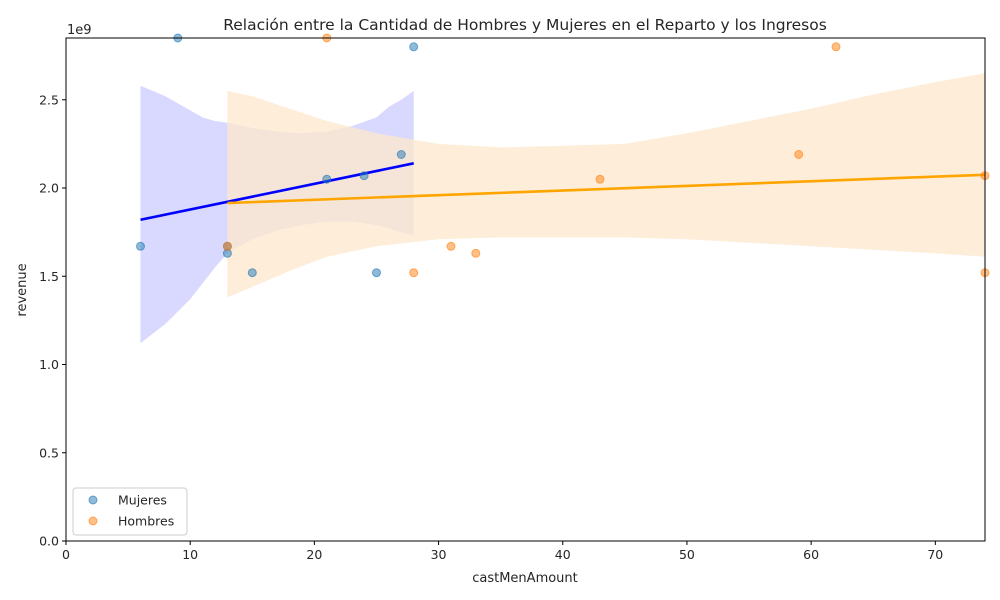 Image resolution: width=1000 pixels, height=600 pixels. I want to click on y-tick-label: 1.5, so click(49, 276).